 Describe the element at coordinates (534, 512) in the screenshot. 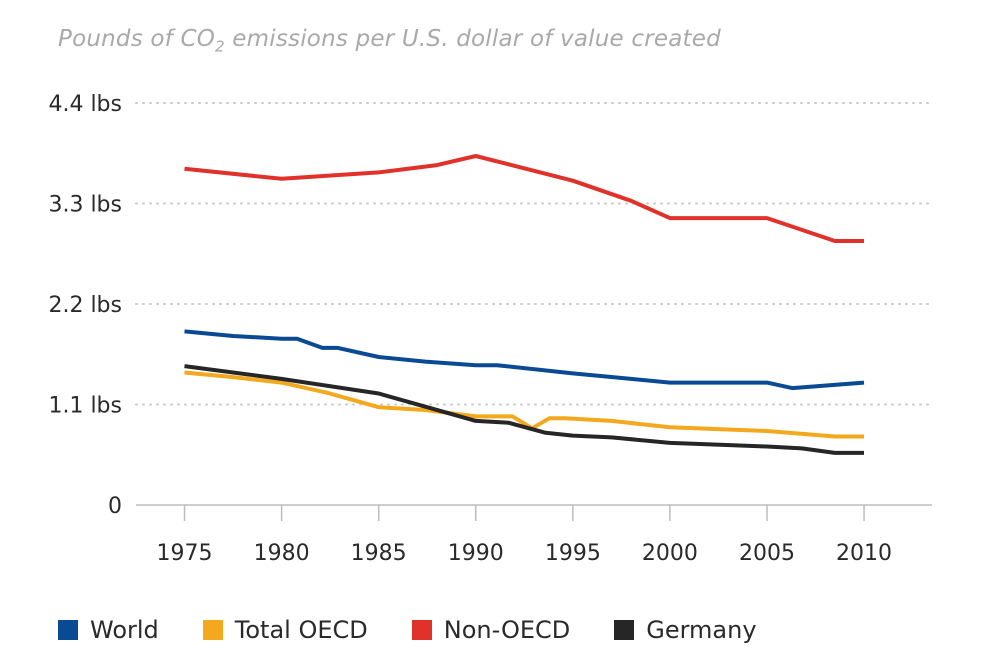

I see `x-axis` at that location.